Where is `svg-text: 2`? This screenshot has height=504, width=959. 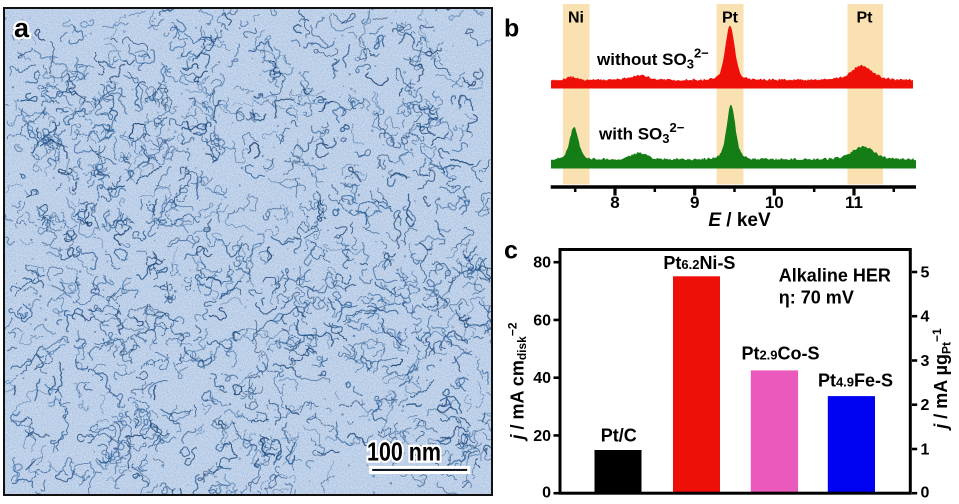 svg-text: 2 is located at coordinates (925, 405).